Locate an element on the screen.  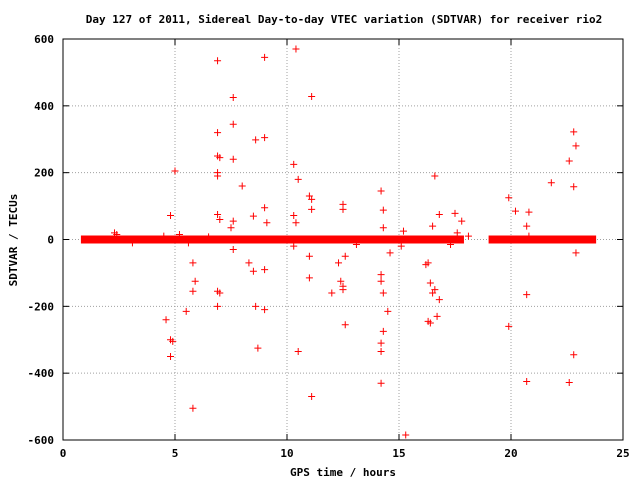
x-tick-label: 5 is located at coordinates (175, 453).